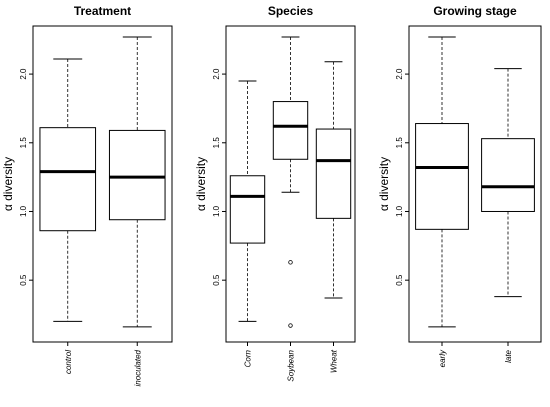 This screenshot has width=550, height=407. What do you see at coordinates (508, 355) in the screenshot?
I see `x-tick-label: late` at bounding box center [508, 355].